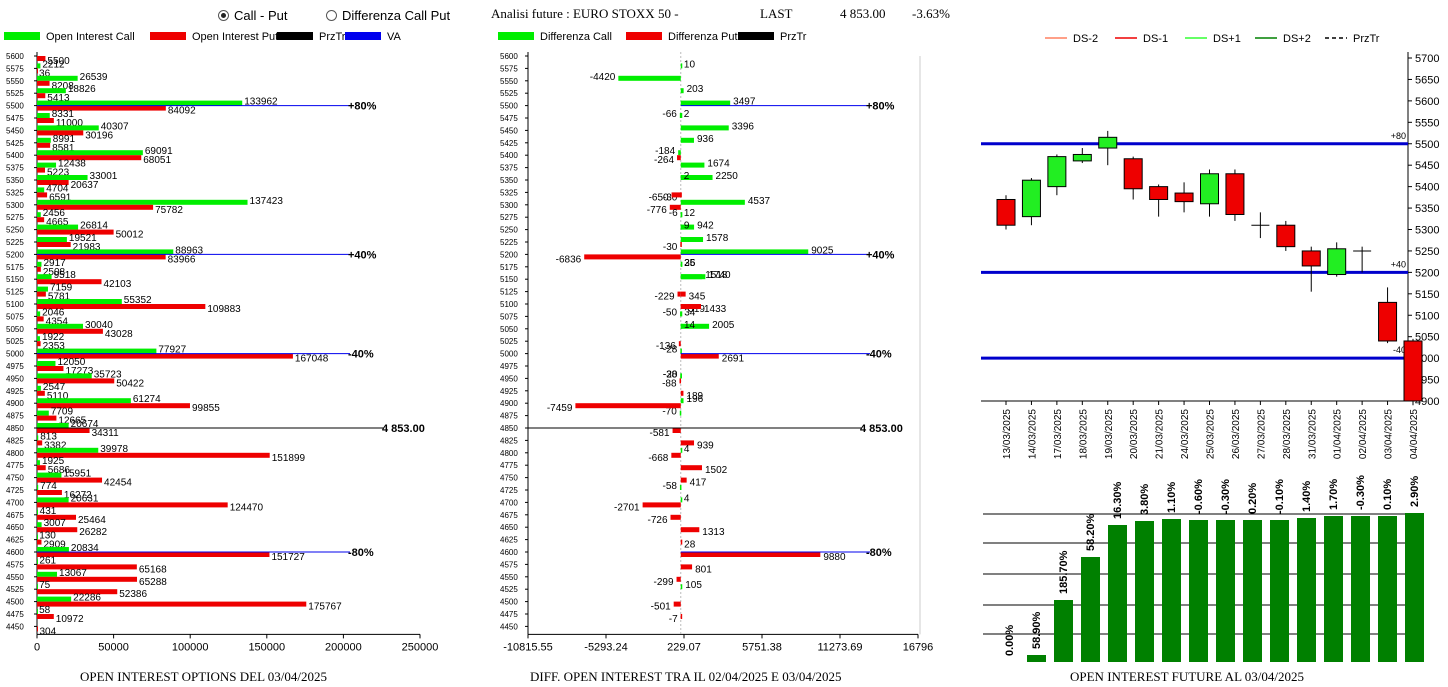 The height and width of the screenshot is (687, 1448). I want to click on strike-tick: 5550, so click(15, 81).